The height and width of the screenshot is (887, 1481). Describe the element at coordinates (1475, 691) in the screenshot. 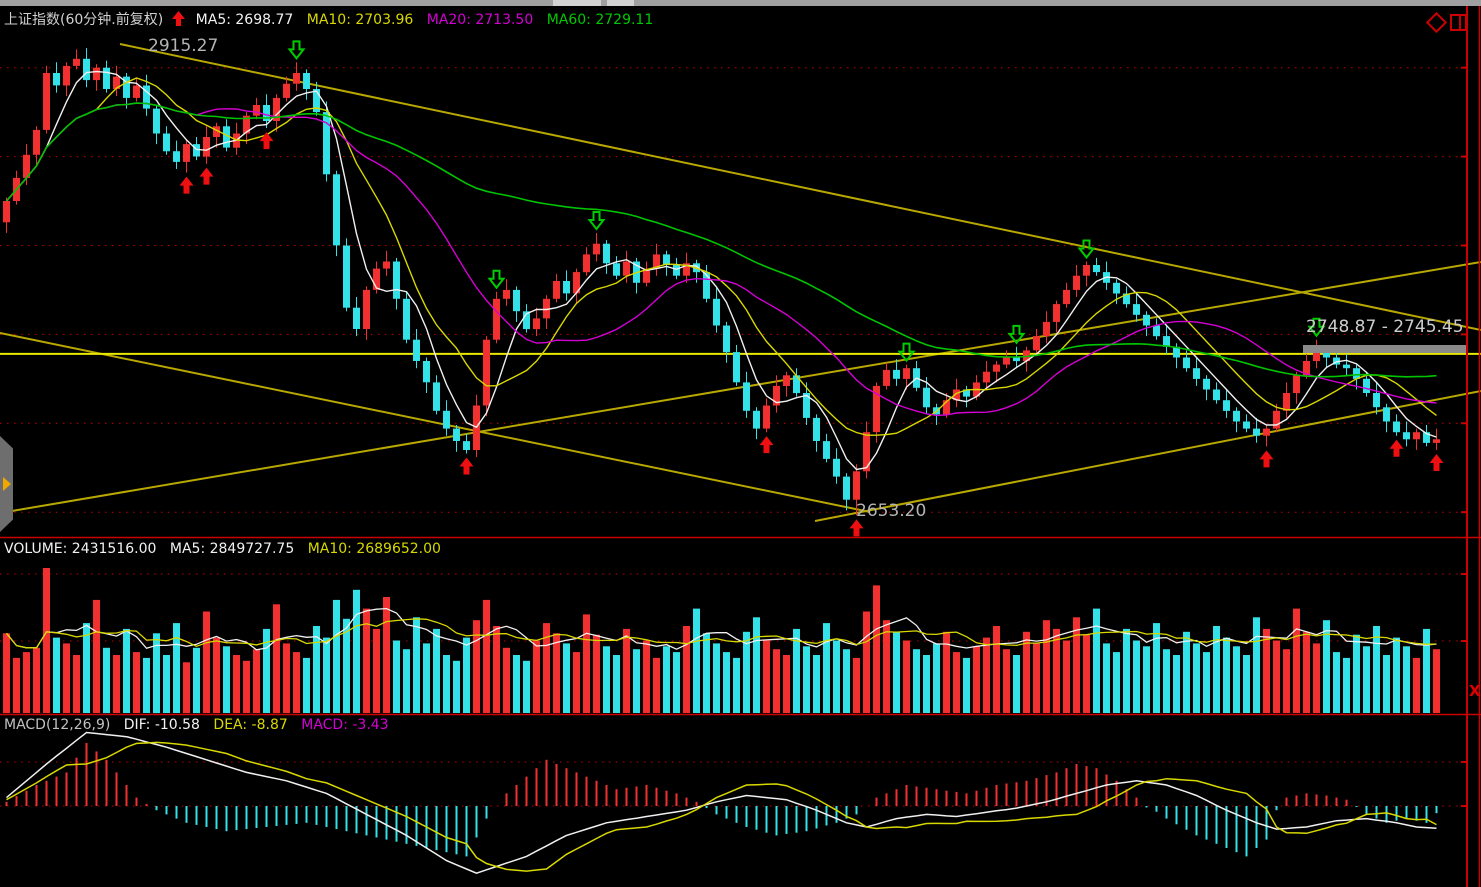

I see `close-pane-icon: X` at that location.